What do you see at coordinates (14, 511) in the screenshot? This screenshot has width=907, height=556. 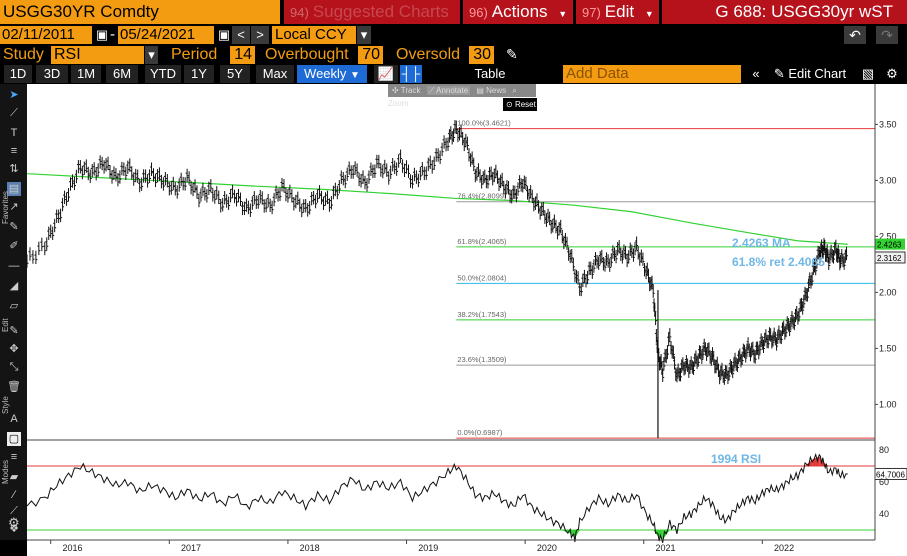 I see `mode-icon: ⟋` at bounding box center [14, 511].